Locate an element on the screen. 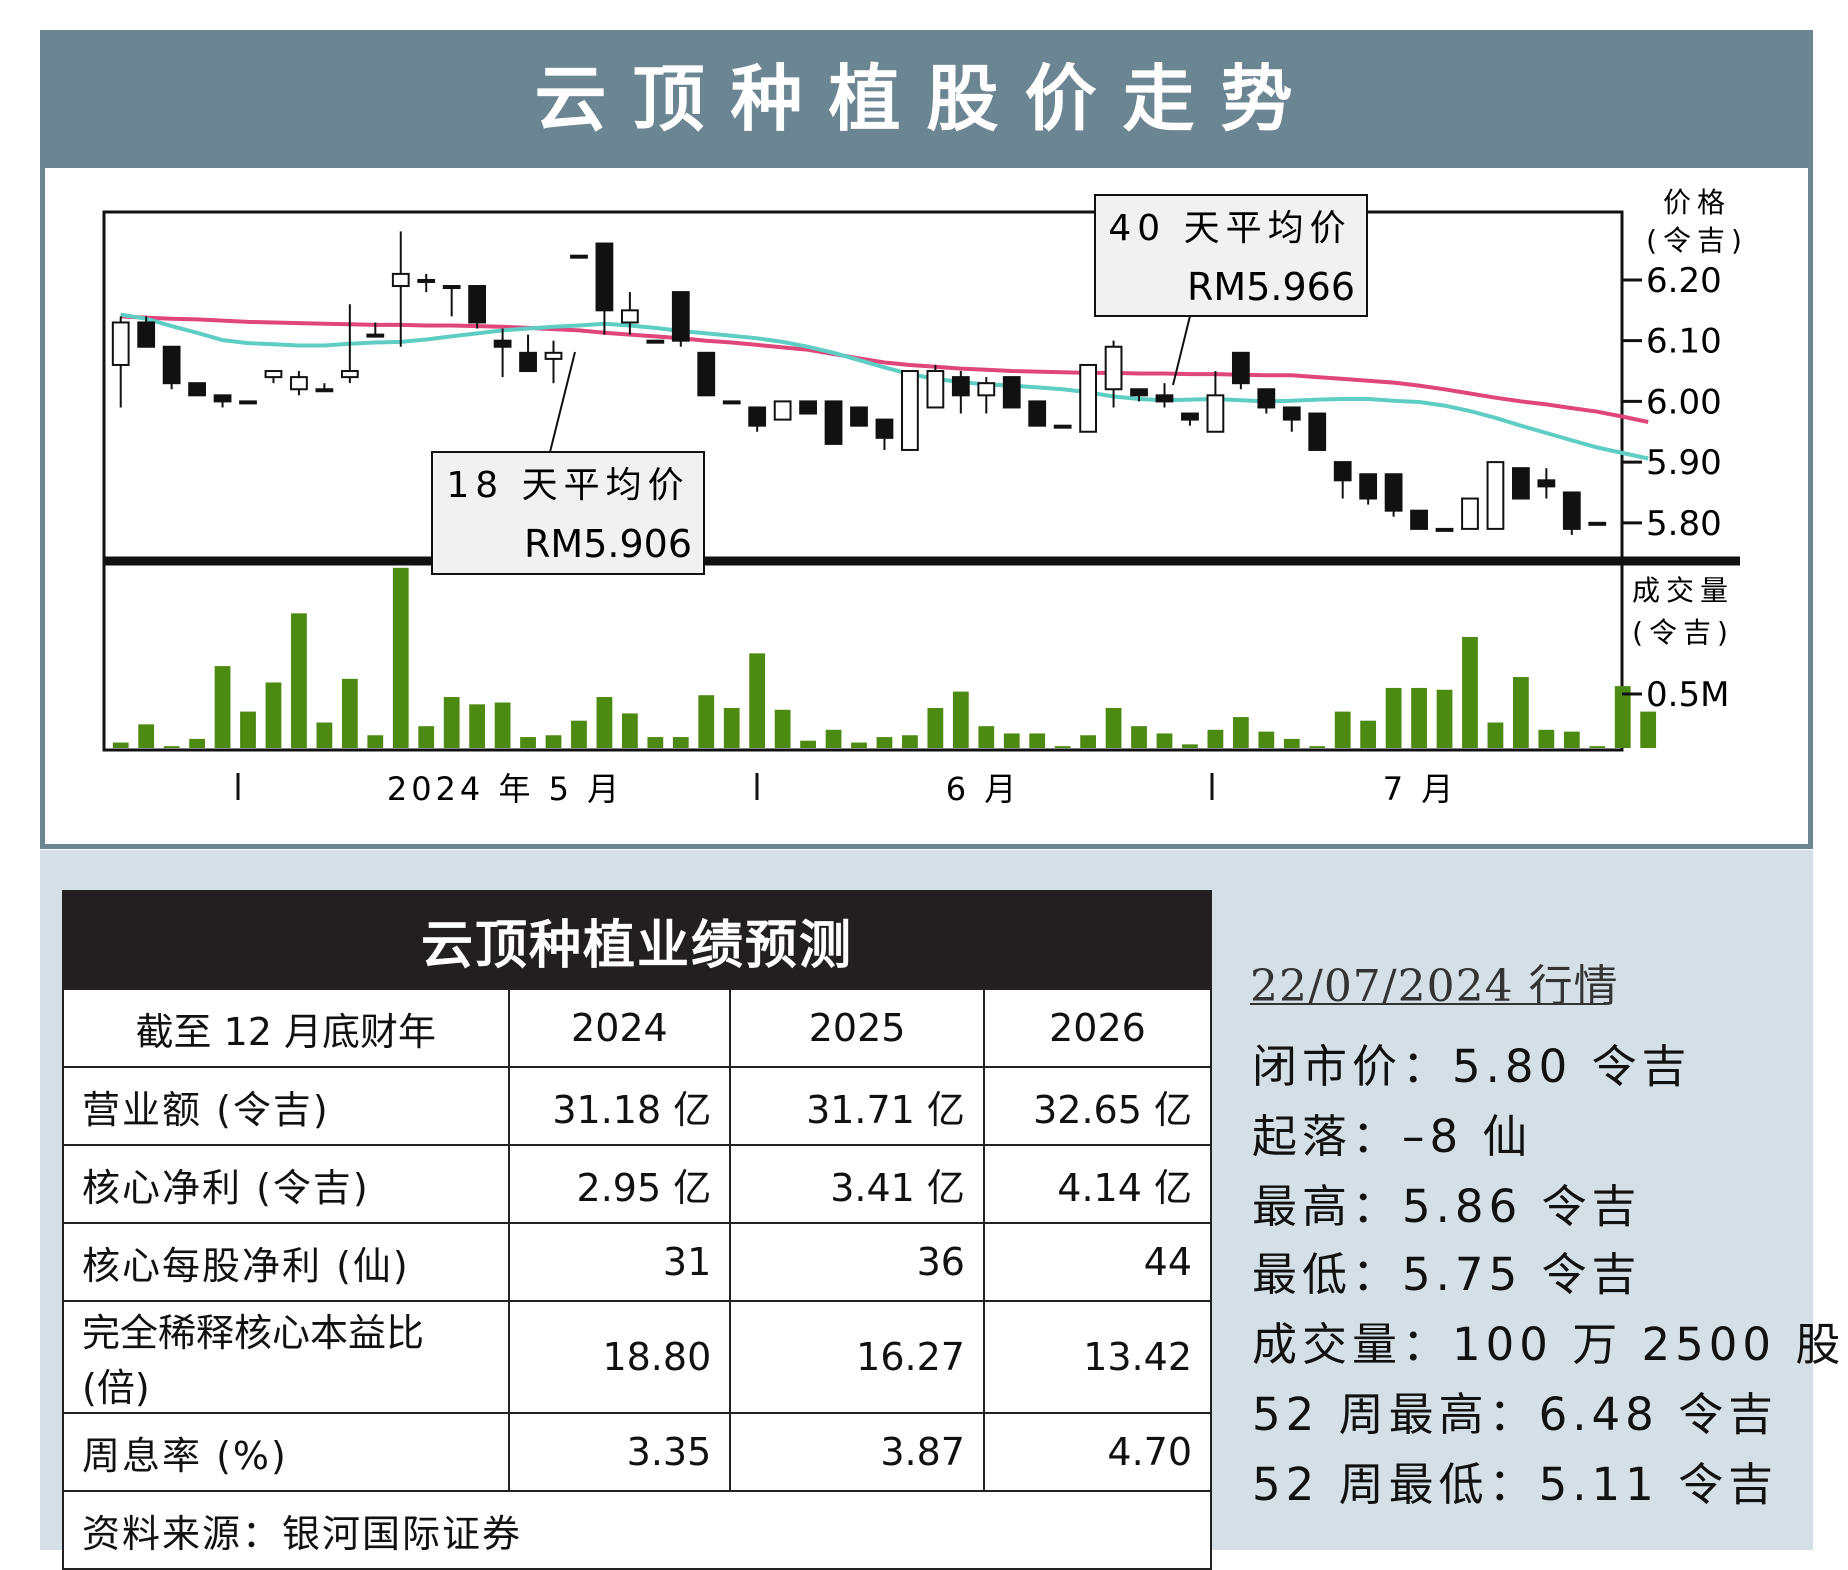  row-label: 周息率 (%) is located at coordinates (286, 1452).